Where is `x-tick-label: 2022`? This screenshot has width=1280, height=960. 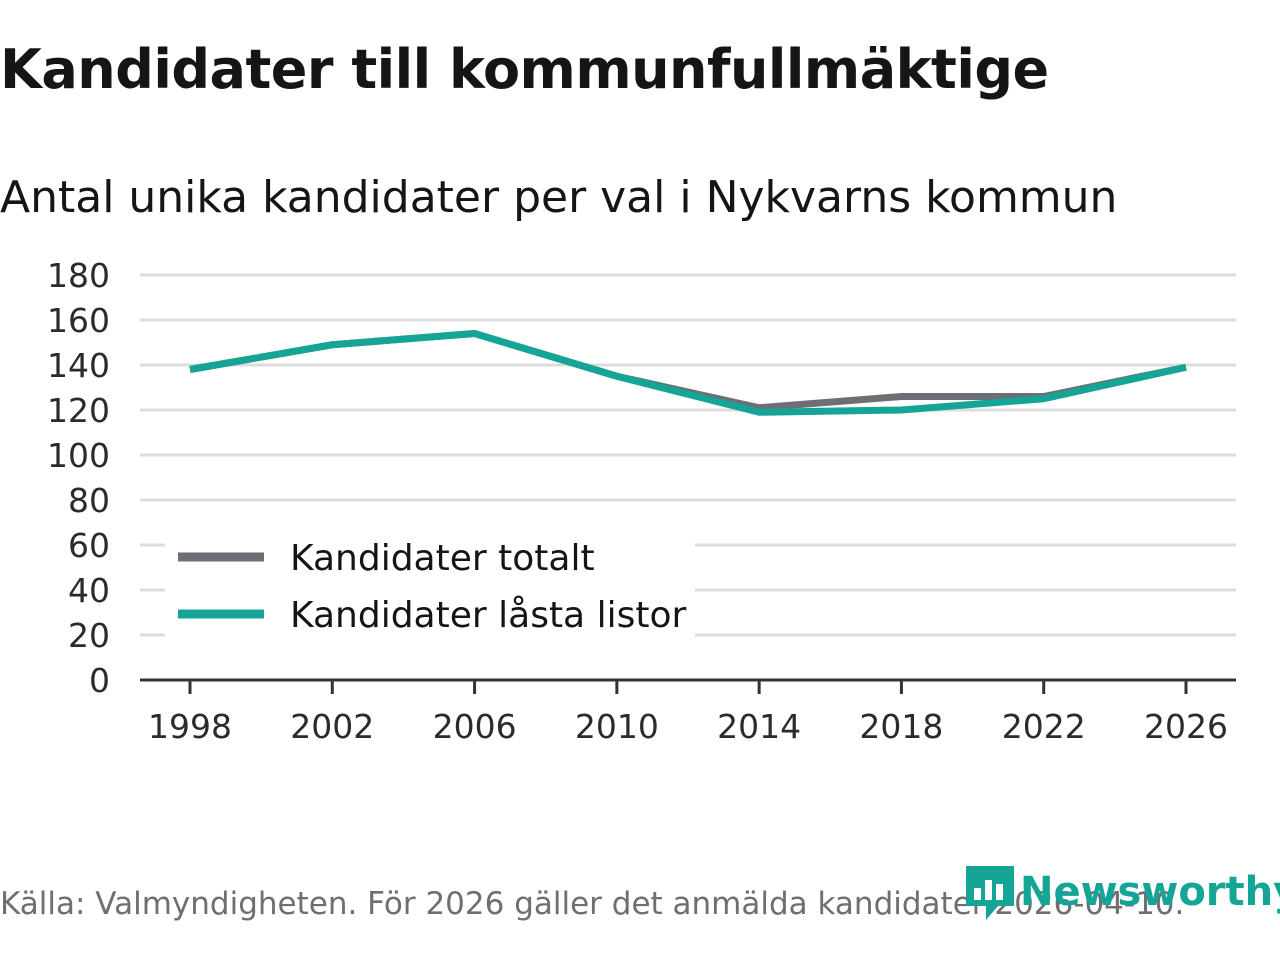 x-tick-label: 2022 is located at coordinates (1044, 726).